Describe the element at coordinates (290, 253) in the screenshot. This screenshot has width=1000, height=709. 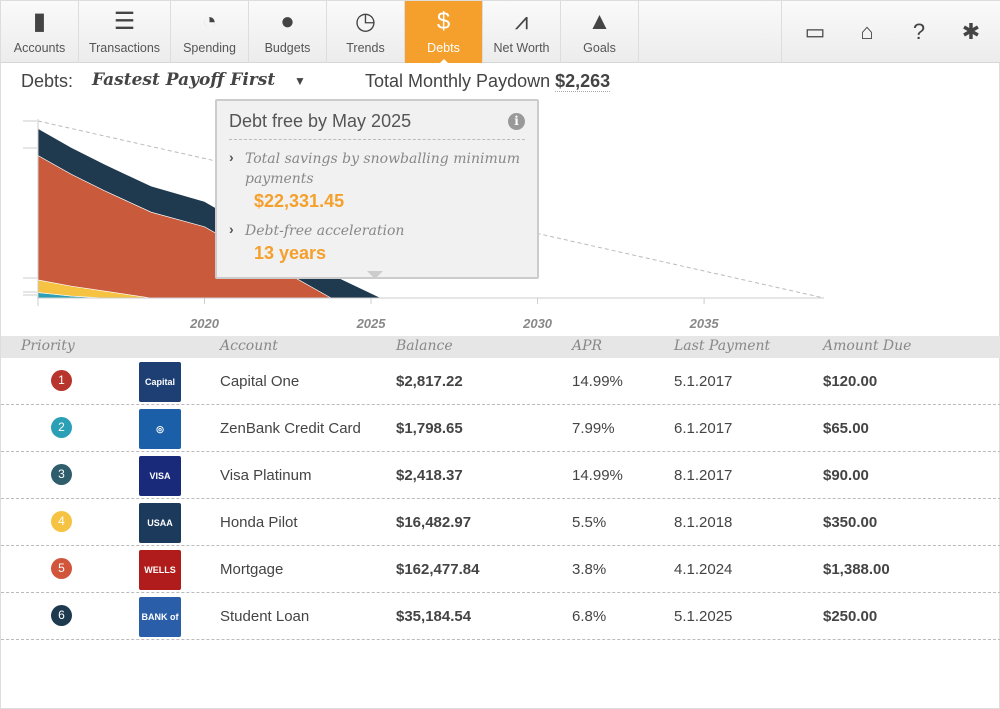
I see `acceleration-value: 13 years` at that location.